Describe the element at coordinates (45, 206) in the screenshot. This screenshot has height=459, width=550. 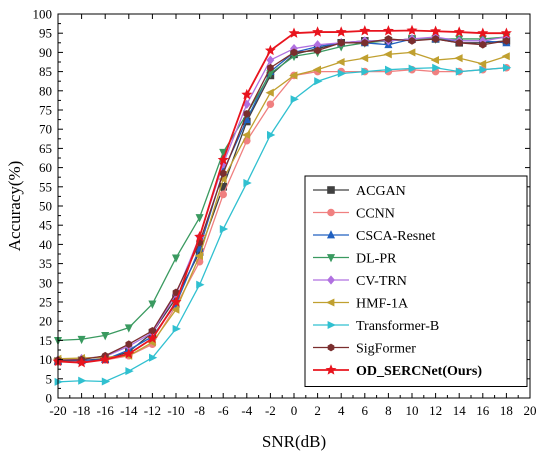
I see `y-tick-label: 50` at that location.